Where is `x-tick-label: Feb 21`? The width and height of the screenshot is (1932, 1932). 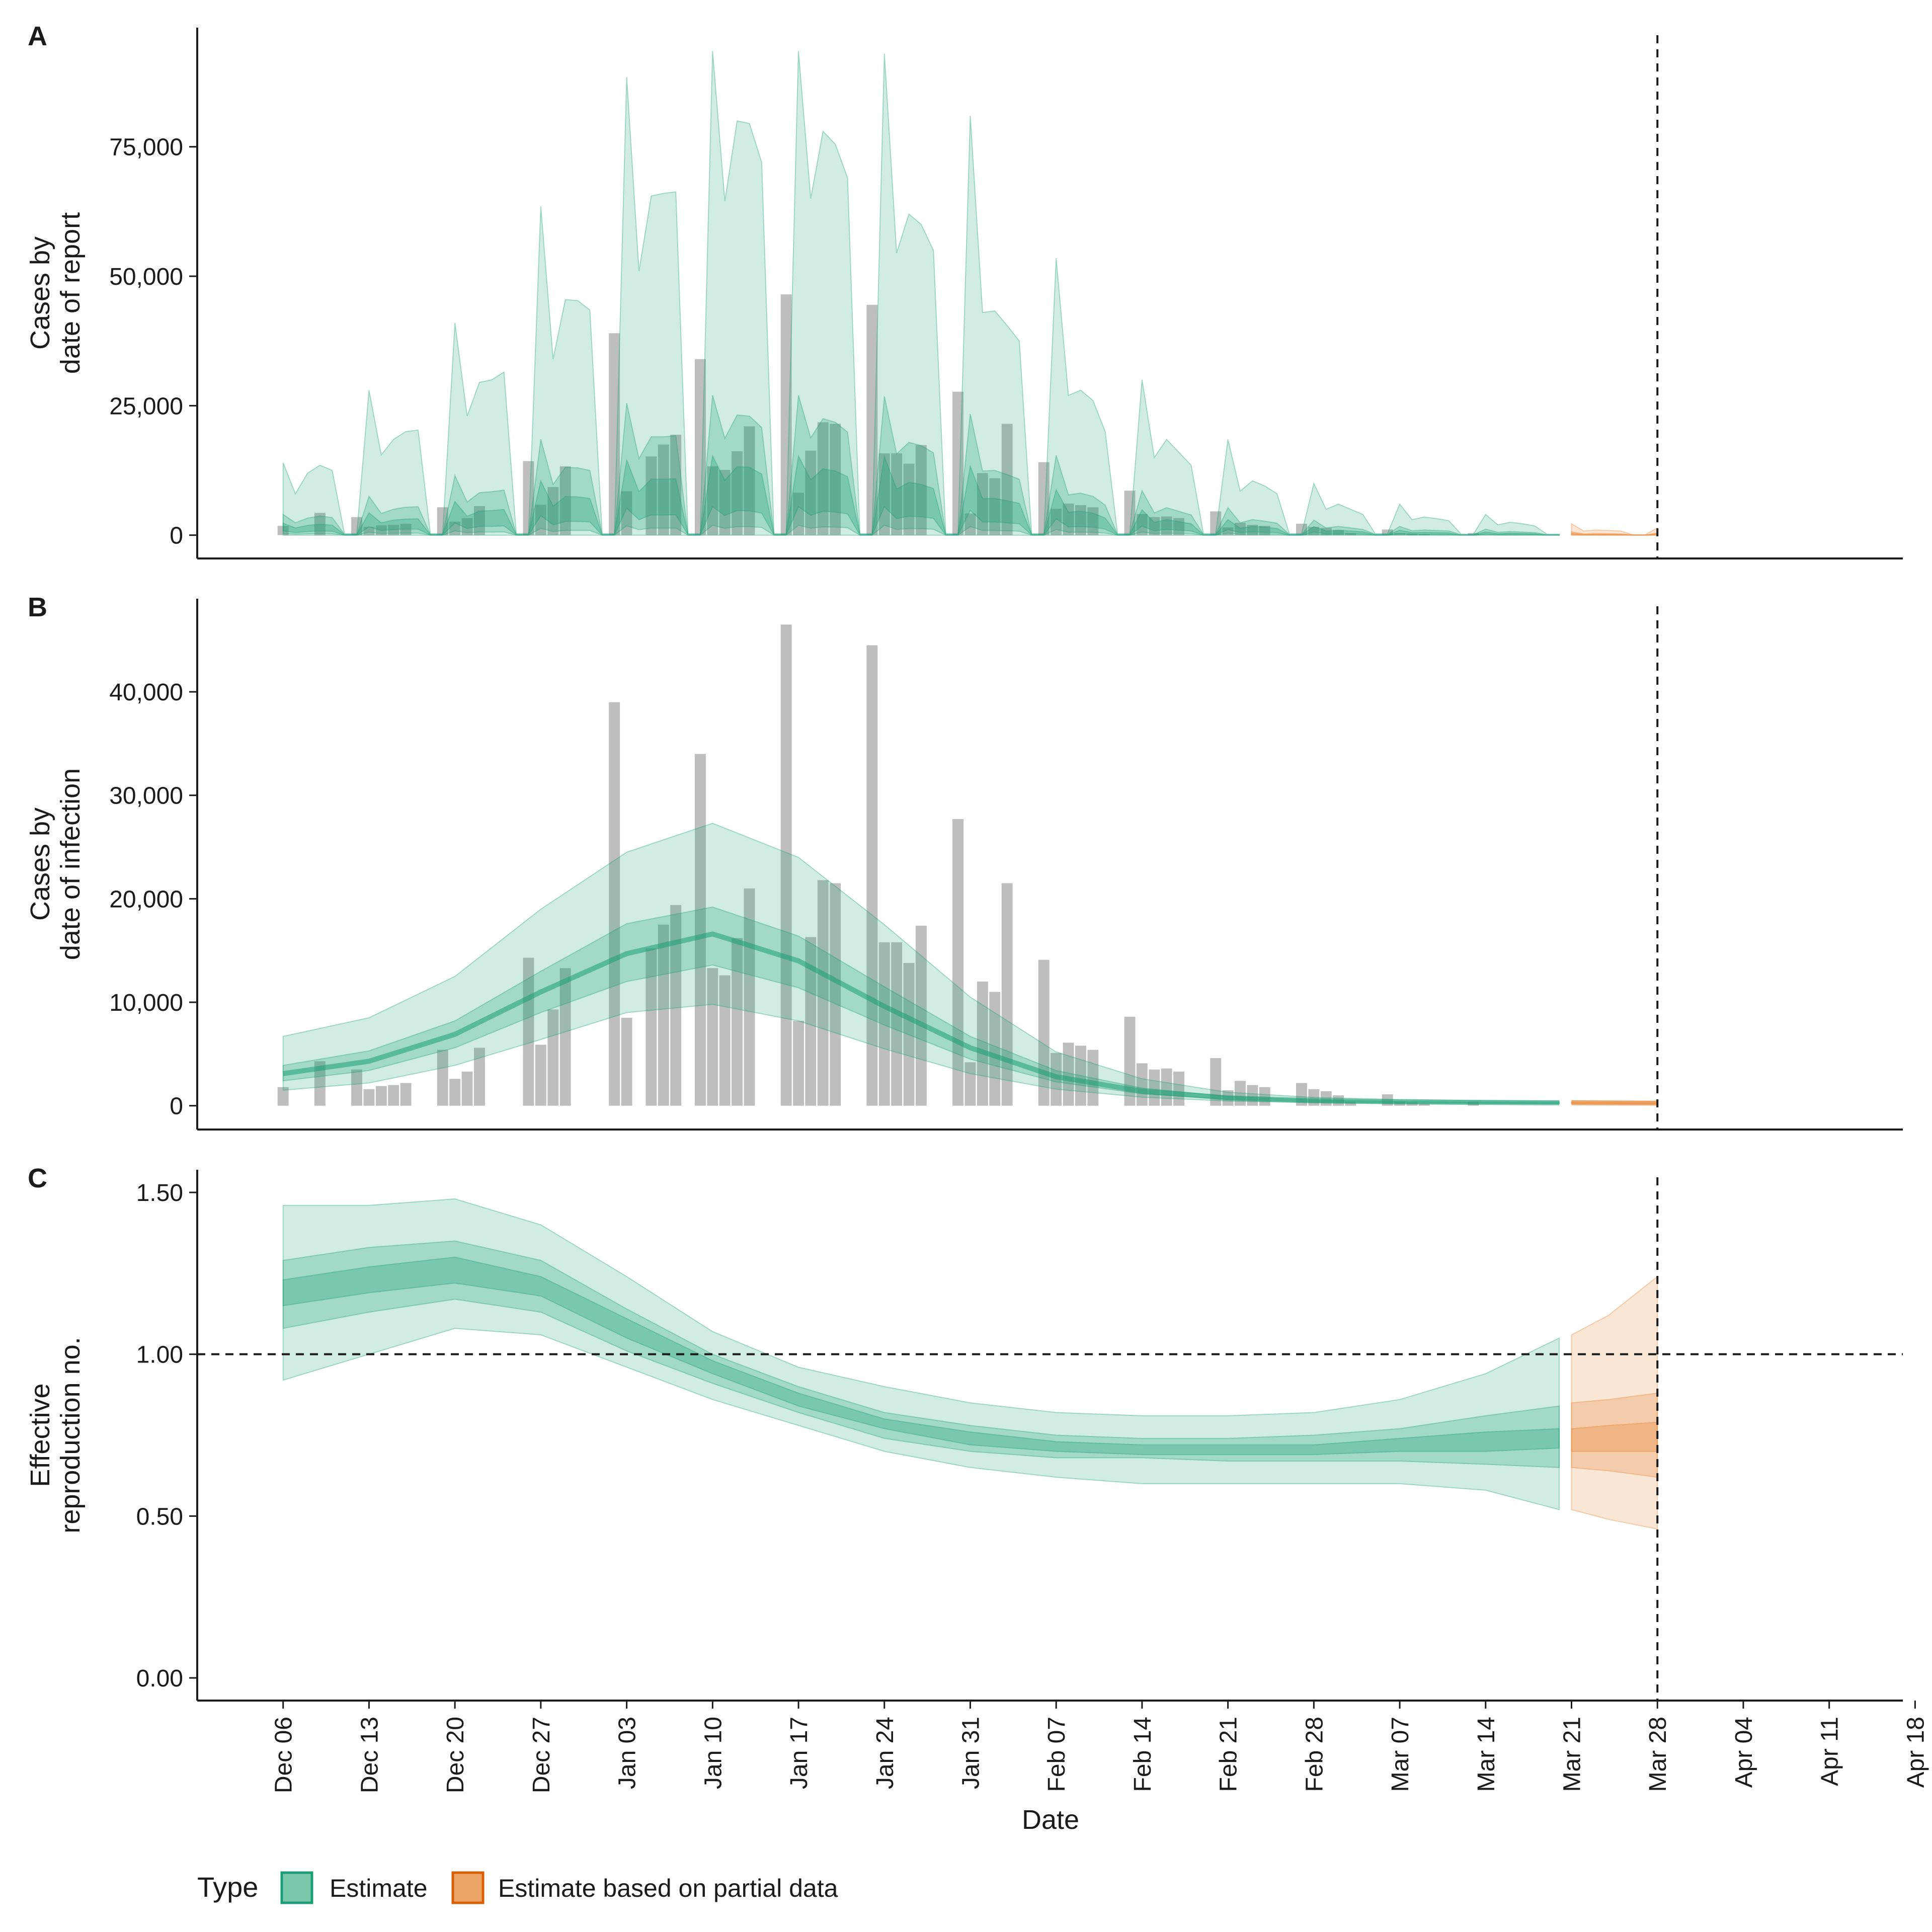
x-tick-label: Feb 21 is located at coordinates (1229, 1754).